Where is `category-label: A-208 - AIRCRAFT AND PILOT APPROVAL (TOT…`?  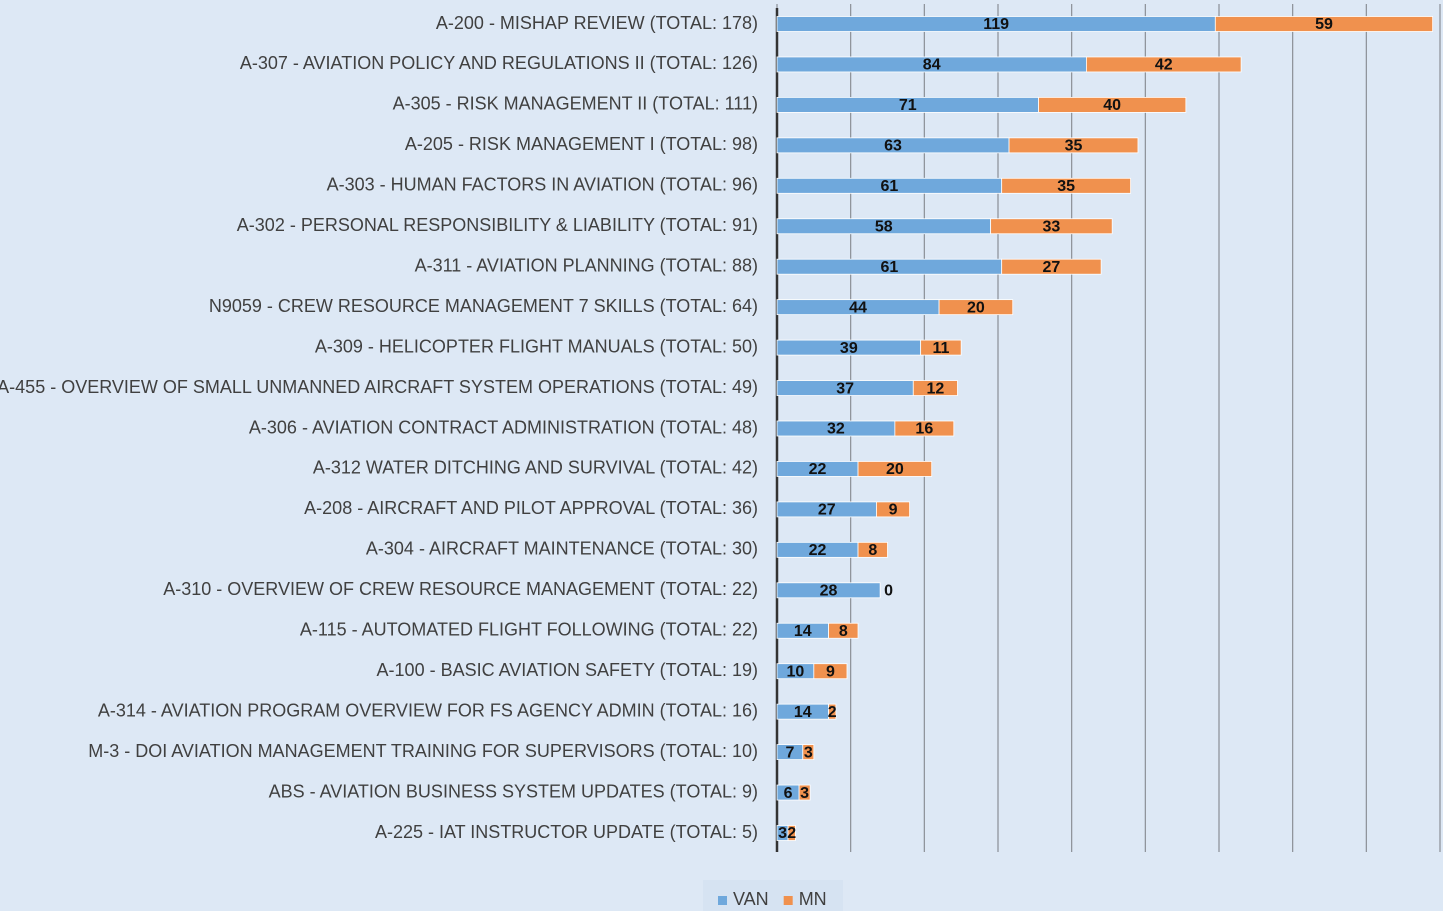
category-label: A-208 - AIRCRAFT AND PILOT APPROVAL (TOT… is located at coordinates (531, 508).